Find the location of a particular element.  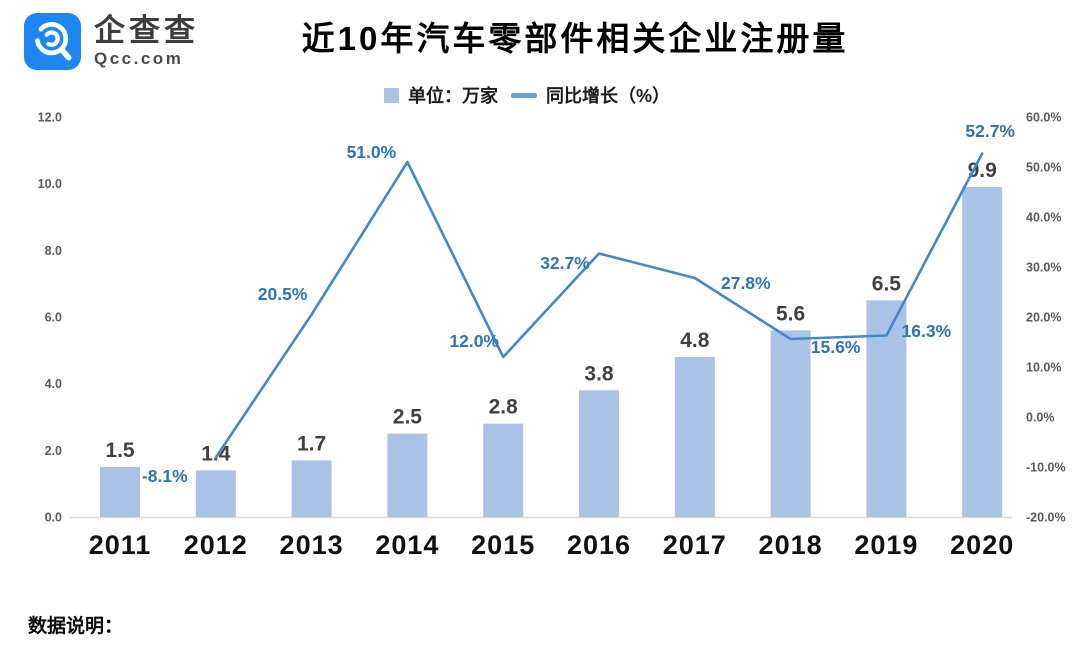

notes-heading: 数据说明： is located at coordinates (76, 626).